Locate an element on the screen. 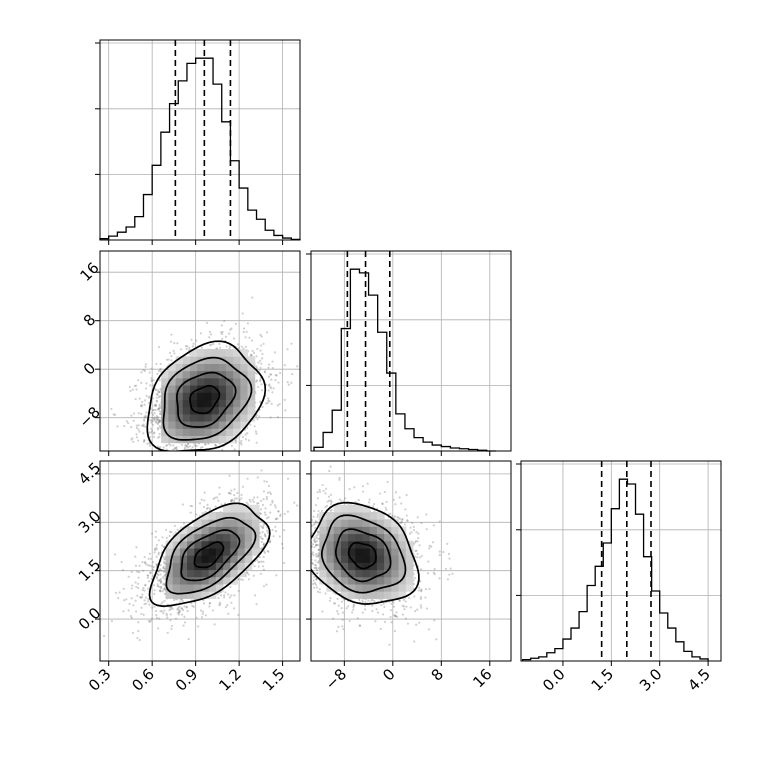  histogram-step is located at coordinates (200, 149).